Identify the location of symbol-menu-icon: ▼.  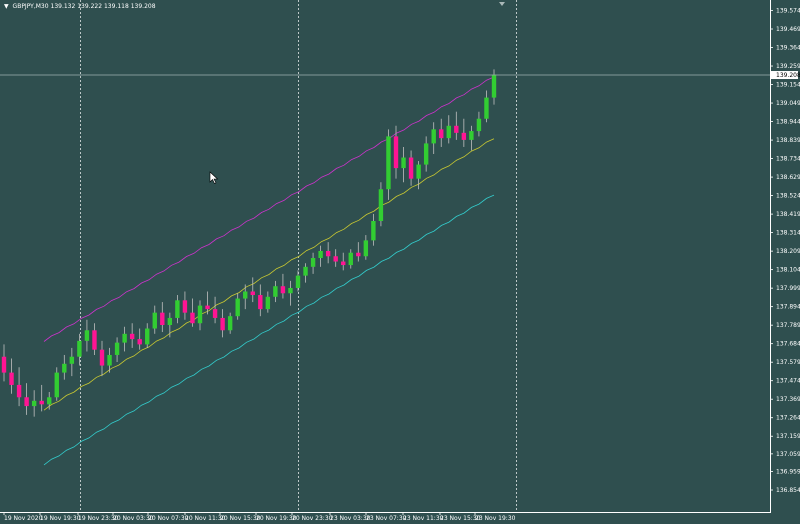
(6, 6).